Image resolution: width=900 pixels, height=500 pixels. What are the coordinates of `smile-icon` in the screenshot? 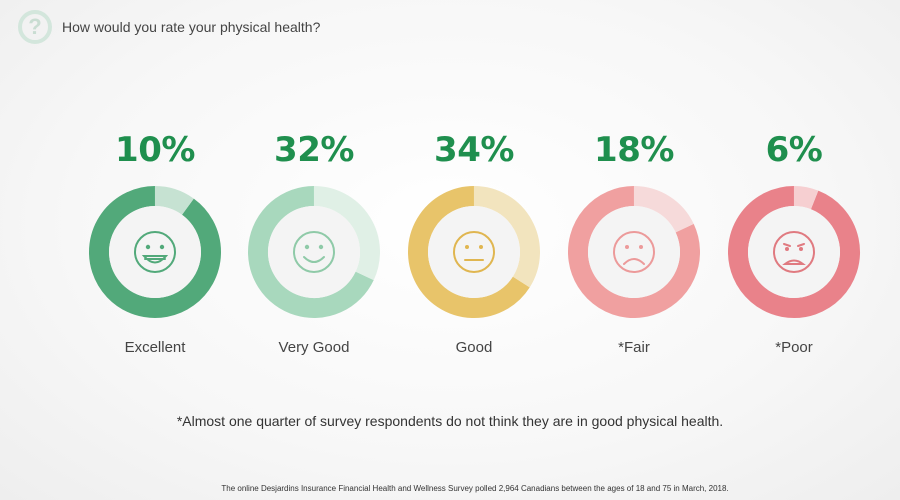 It's located at (314, 252).